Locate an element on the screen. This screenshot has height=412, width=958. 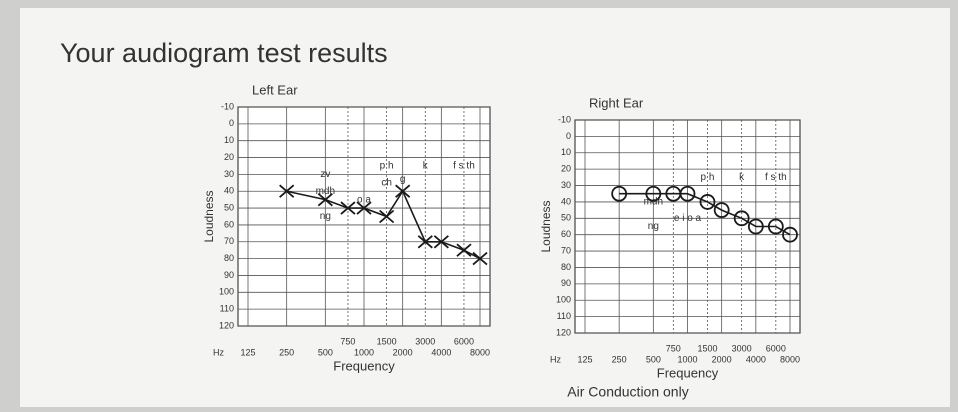
sound-label: ch is located at coordinates (386, 182).